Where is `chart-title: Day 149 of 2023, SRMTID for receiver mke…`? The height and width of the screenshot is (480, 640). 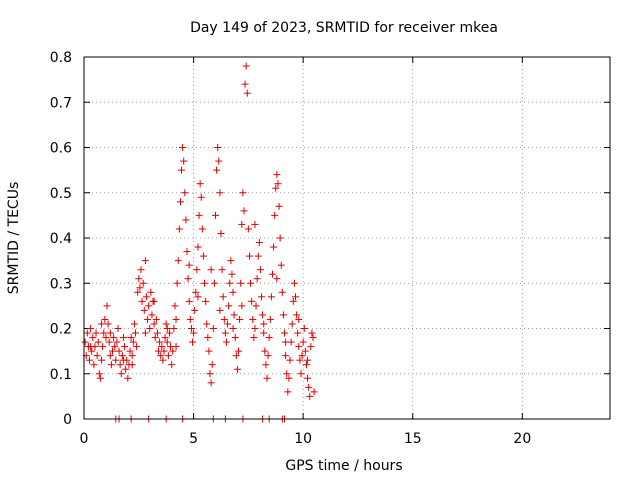 chart-title: Day 149 of 2023, SRMTID for receiver mke… is located at coordinates (344, 28).